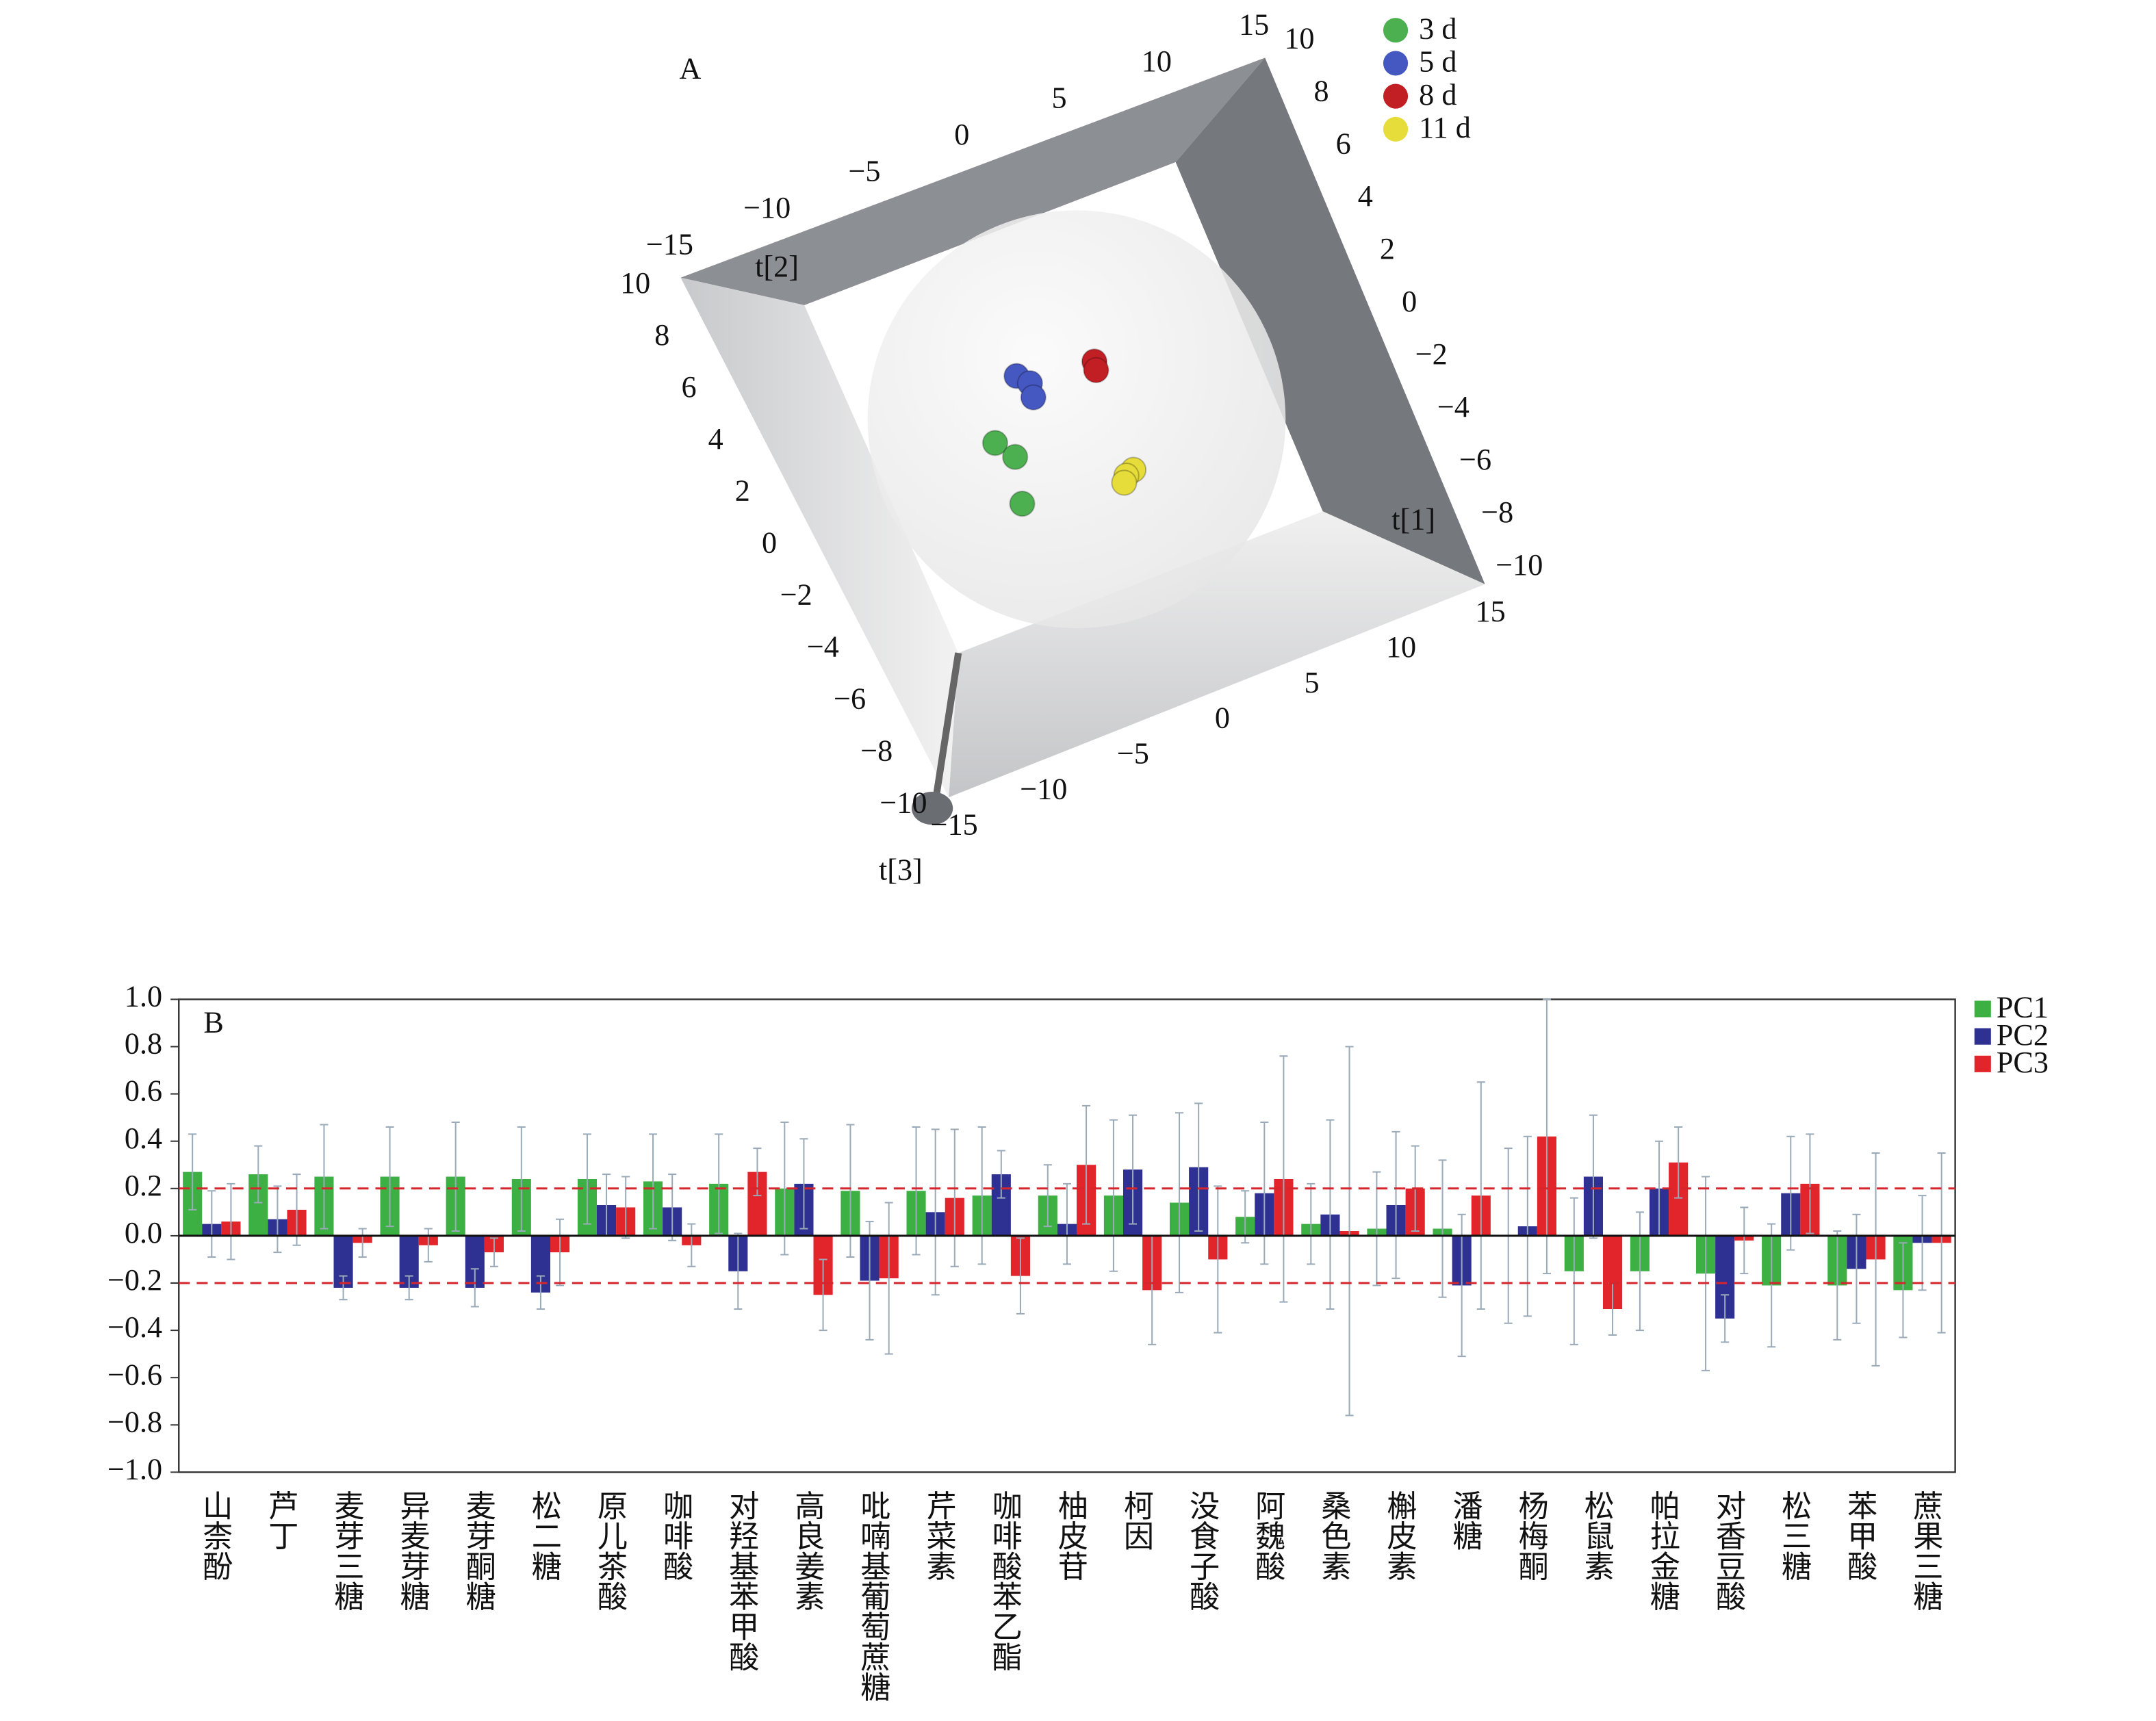 This screenshot has width=2156, height=1721. What do you see at coordinates (635, 283) in the screenshot?
I see `z-tick-label: 10` at bounding box center [635, 283].